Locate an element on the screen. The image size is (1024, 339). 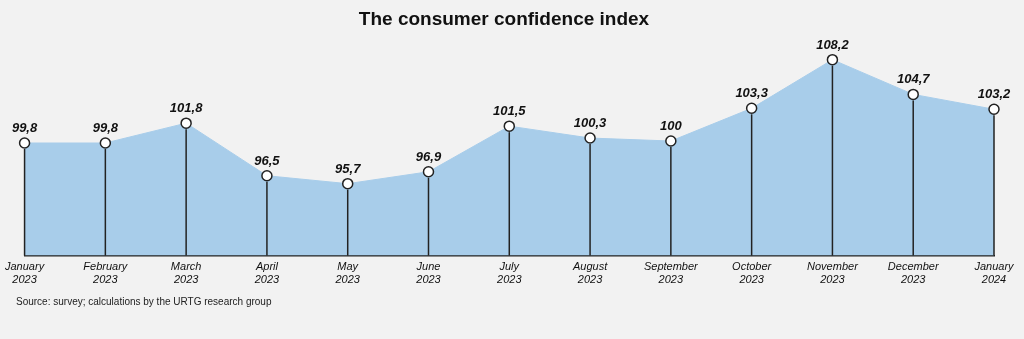
x-tick-label: September 2023 is located at coordinates (671, 273).